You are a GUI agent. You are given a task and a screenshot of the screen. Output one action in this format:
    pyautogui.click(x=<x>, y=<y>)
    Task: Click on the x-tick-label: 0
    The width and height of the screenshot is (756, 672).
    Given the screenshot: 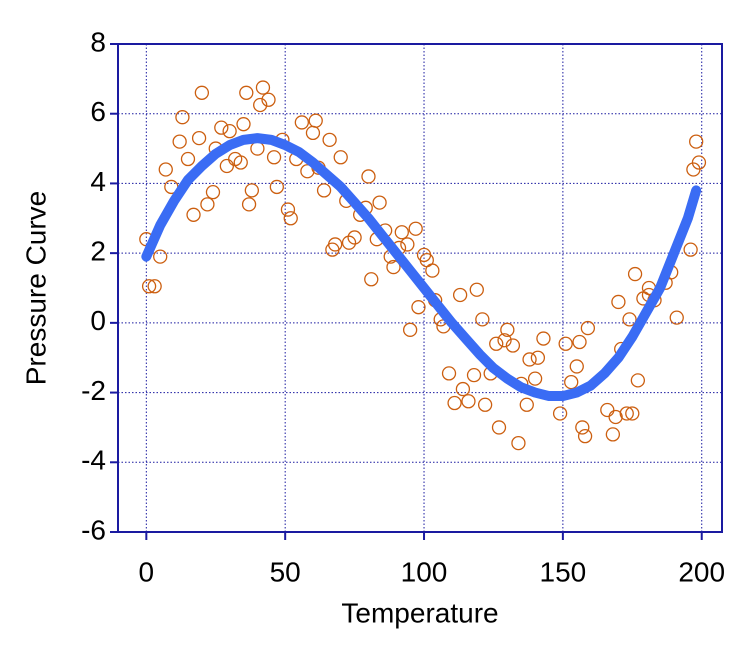 What is the action you would take?
    pyautogui.click(x=147, y=571)
    